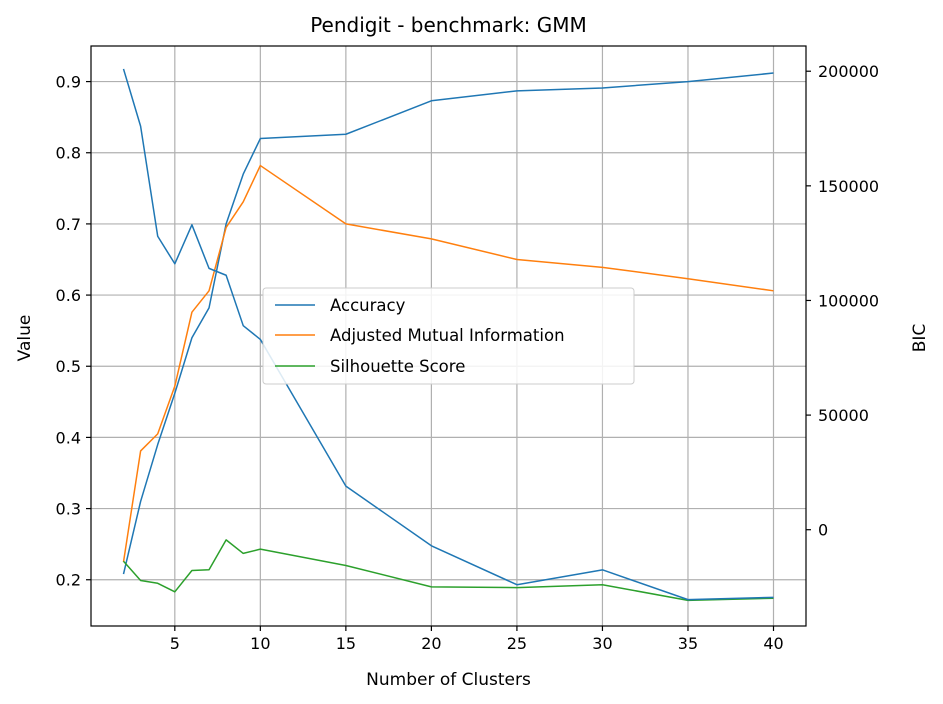 This screenshot has width=943, height=704. What do you see at coordinates (68, 509) in the screenshot?
I see `y-tick-label: 0.3` at bounding box center [68, 509].